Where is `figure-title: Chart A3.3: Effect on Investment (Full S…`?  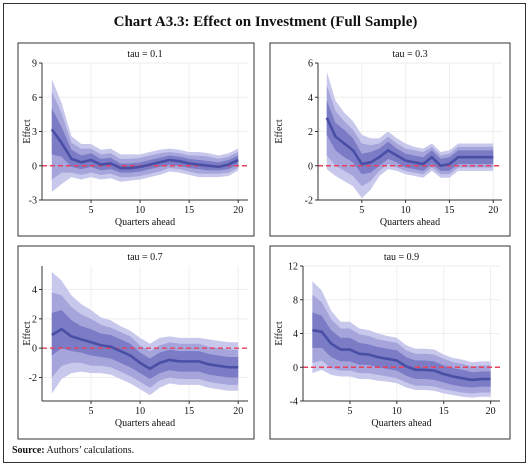 figure-title: Chart A3.3: Effect on Investment (Full S… is located at coordinates (265, 22).